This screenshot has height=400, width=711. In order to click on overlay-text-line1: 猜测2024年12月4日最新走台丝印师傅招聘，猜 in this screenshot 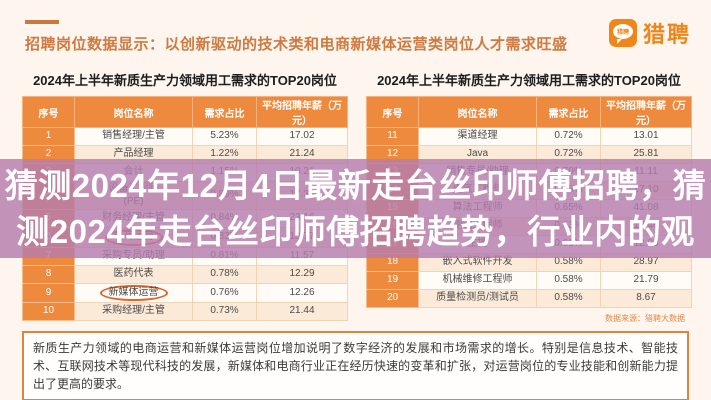, I will do `click(355, 185)`.